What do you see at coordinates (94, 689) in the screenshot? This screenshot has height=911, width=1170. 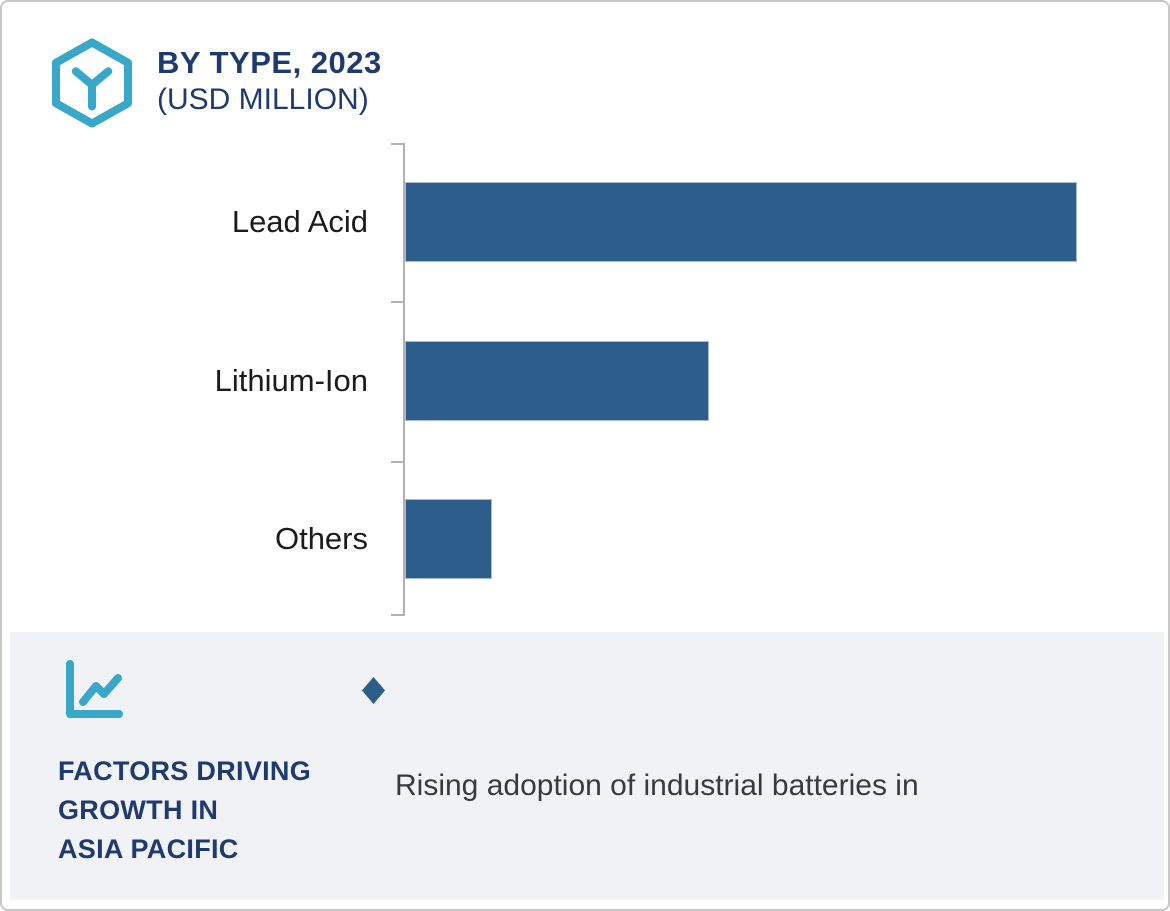 I see `line-chart-icon` at bounding box center [94, 689].